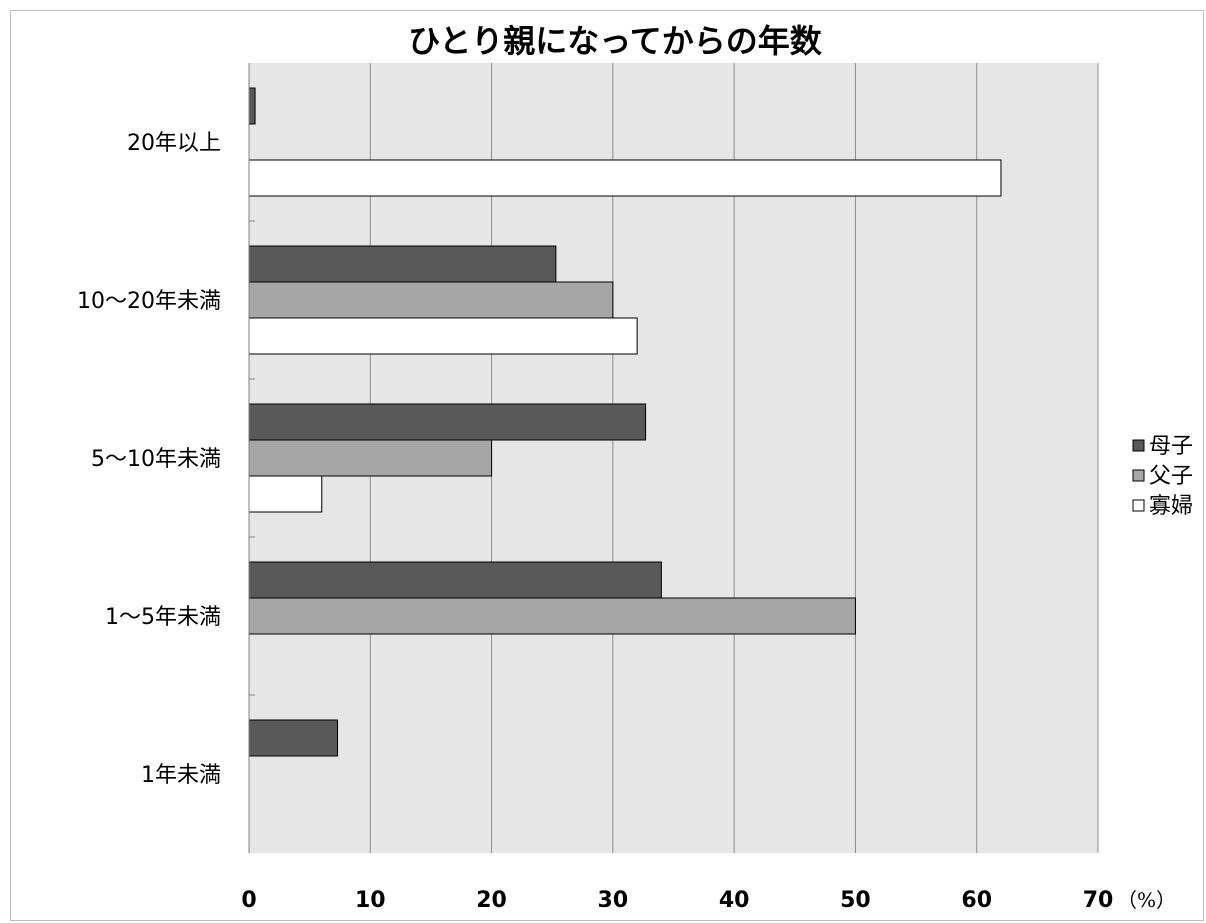 This screenshot has height=923, width=1206. What do you see at coordinates (1171, 476) in the screenshot?
I see `legend-label-父子: 父子` at bounding box center [1171, 476].